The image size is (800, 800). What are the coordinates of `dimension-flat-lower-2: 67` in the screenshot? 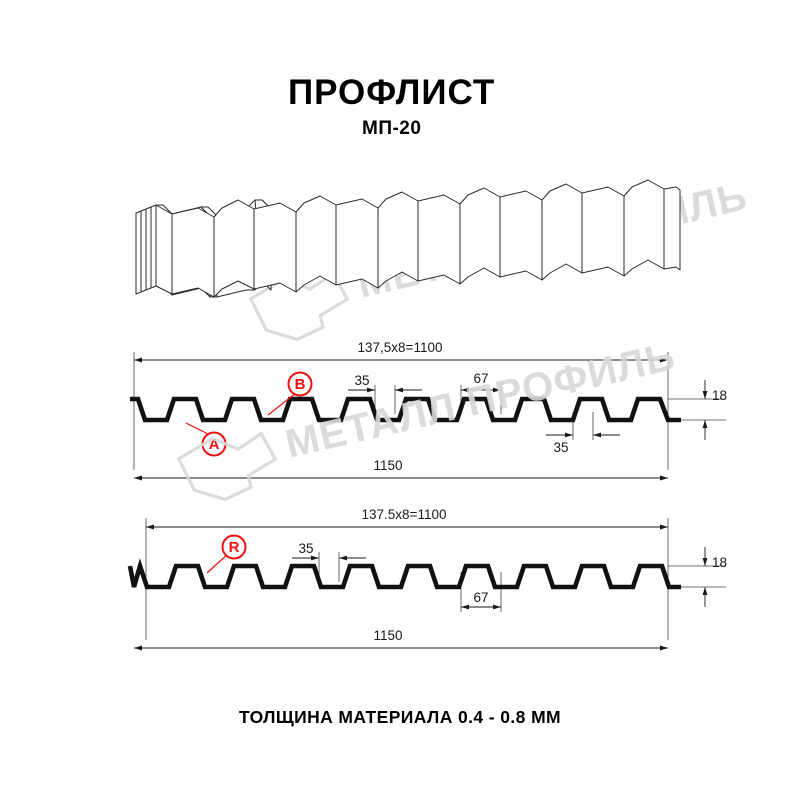 It's located at (481, 592).